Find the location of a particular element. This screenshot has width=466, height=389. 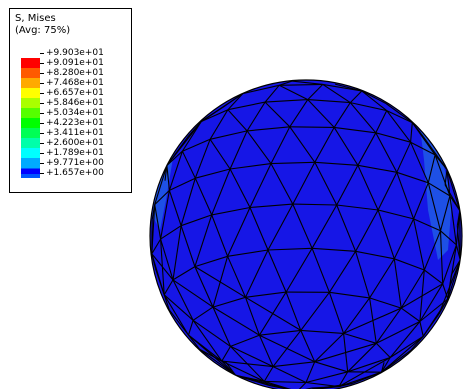

legend-value: +2.600e+01 is located at coordinates (75, 143).